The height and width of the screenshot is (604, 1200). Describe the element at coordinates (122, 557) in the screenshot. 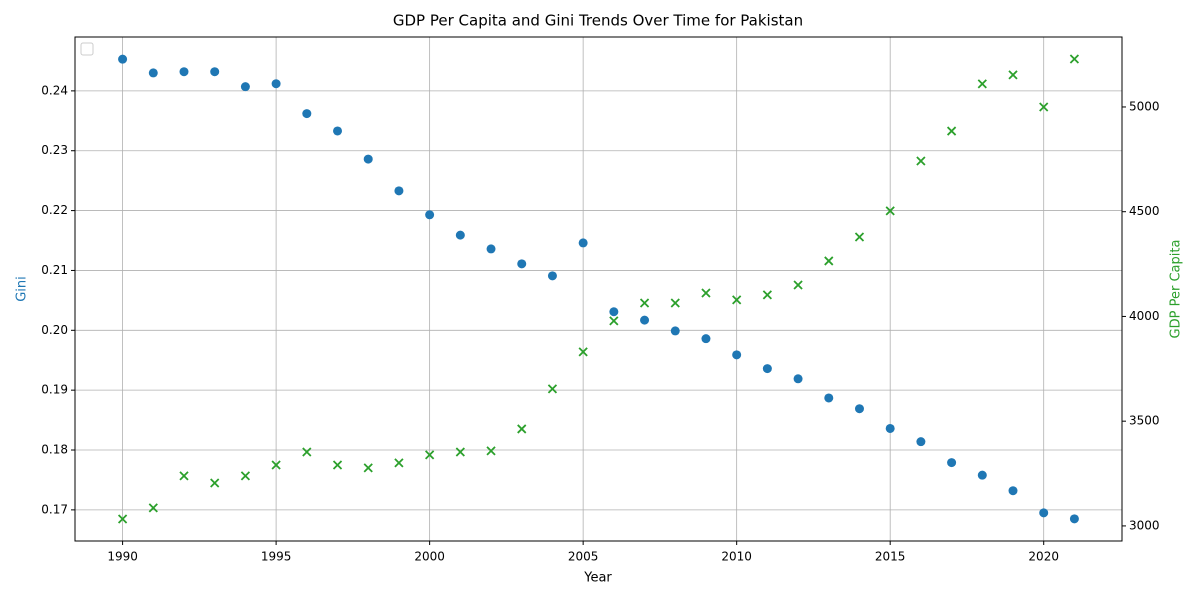

I see `x-tick-label: 1990` at that location.